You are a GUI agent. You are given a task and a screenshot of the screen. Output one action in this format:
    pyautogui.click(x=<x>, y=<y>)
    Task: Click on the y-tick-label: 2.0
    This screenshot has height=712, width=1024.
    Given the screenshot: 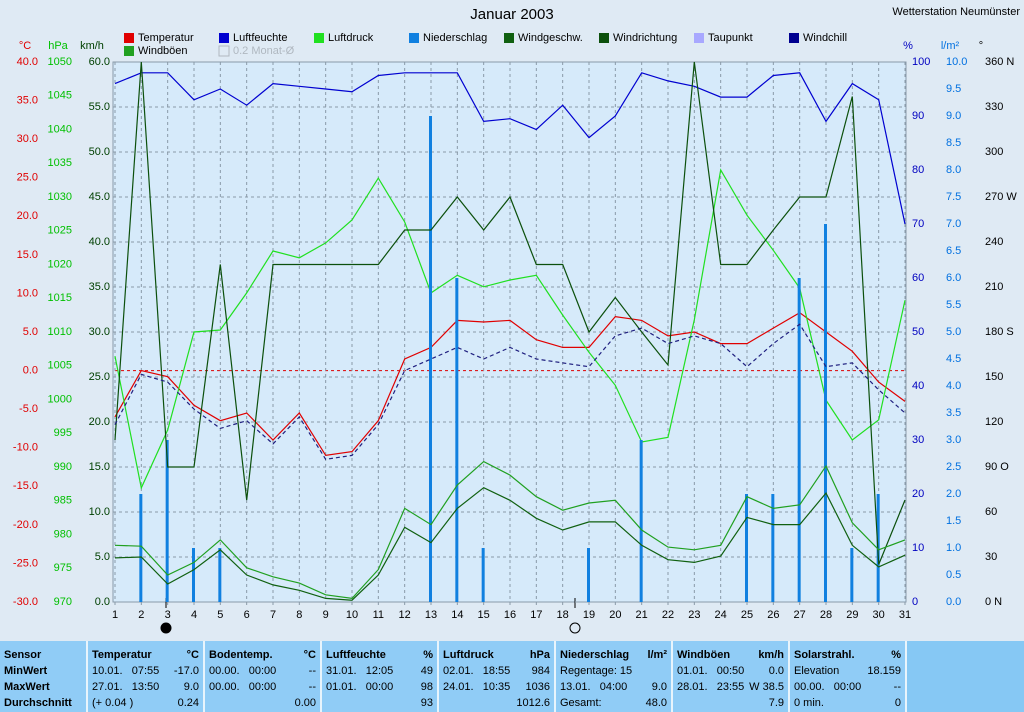 What is the action you would take?
    pyautogui.click(x=953, y=494)
    